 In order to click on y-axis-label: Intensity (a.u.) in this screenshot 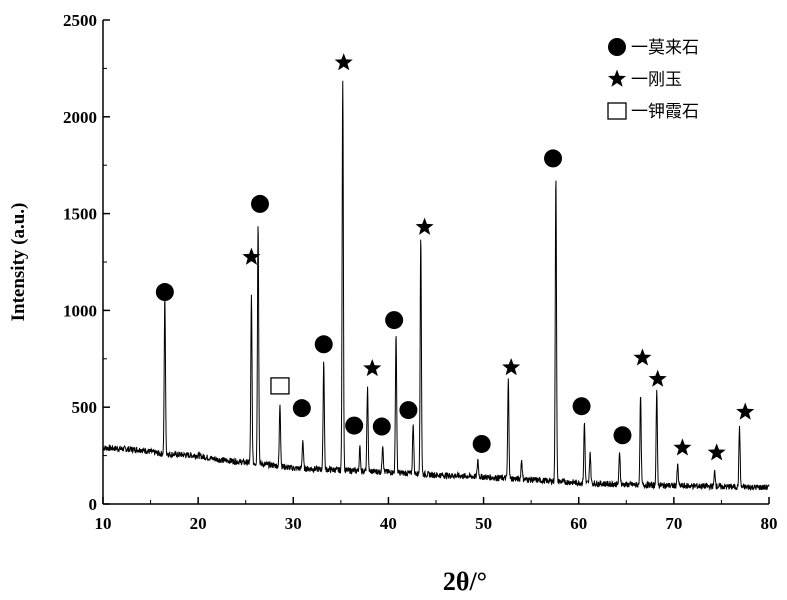, I will do `click(18, 262)`.